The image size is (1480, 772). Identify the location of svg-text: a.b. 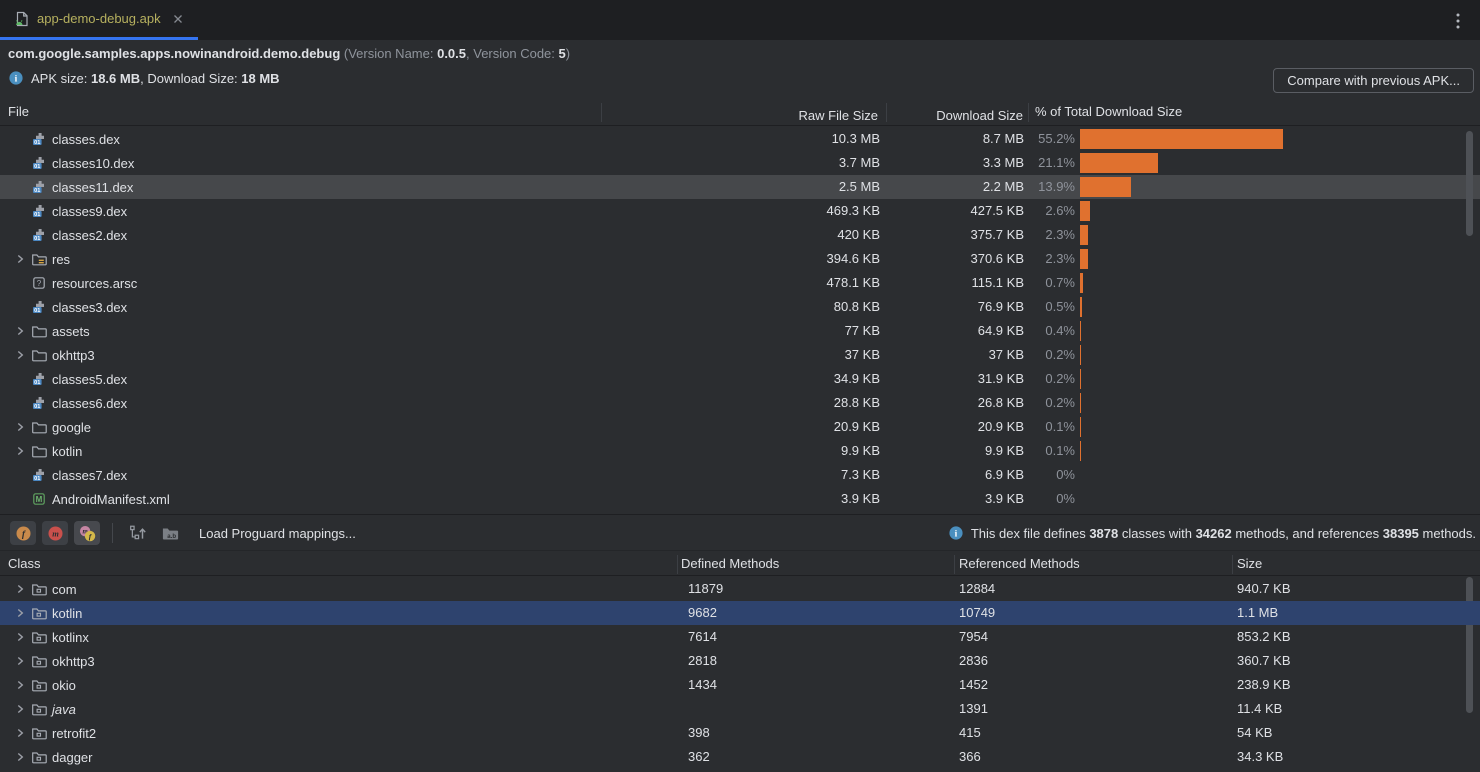
(171, 537).